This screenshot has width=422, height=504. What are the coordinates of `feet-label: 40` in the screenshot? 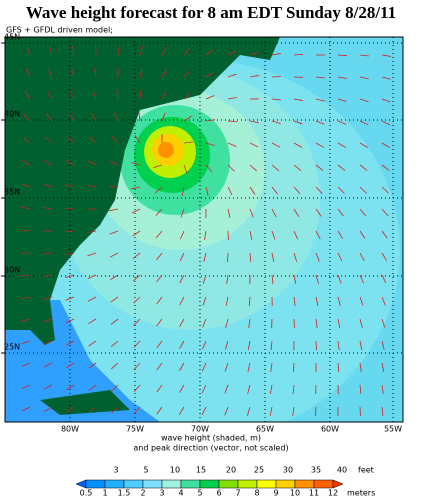 It's located at (342, 470).